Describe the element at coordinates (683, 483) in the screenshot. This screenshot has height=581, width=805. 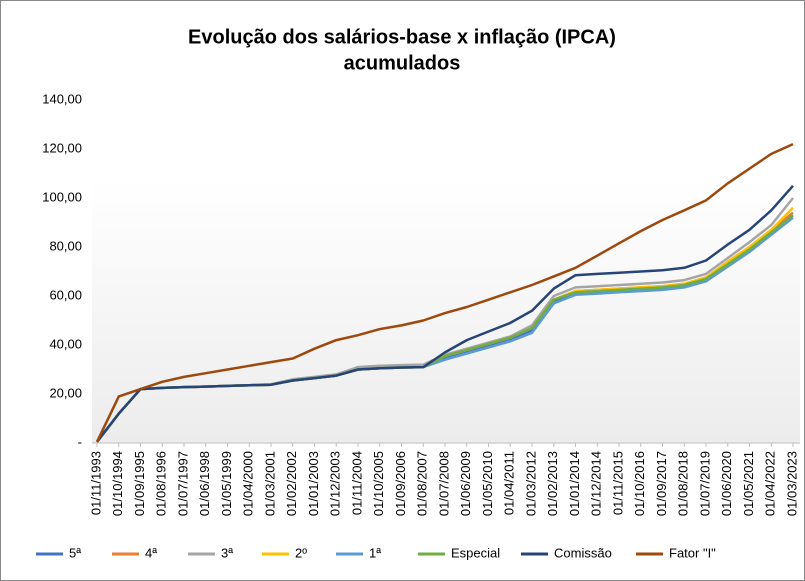
I see `x-tick-label: 01/08/2018` at that location.